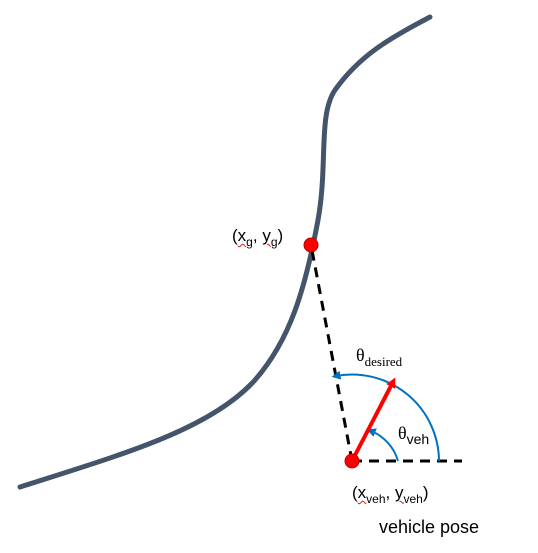 The width and height of the screenshot is (538, 553). What do you see at coordinates (331, 353) in the screenshot?
I see `lookahead-dashed-line` at bounding box center [331, 353].